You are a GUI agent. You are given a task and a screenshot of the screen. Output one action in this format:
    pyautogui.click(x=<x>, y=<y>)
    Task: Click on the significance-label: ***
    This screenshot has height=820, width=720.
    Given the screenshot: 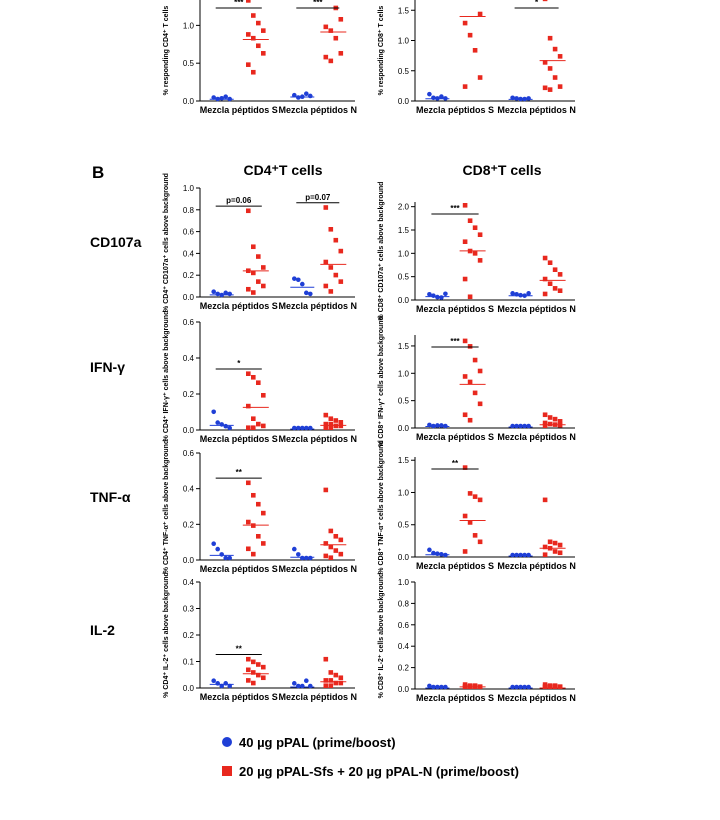 What is the action you would take?
    pyautogui.click(x=239, y=3)
    